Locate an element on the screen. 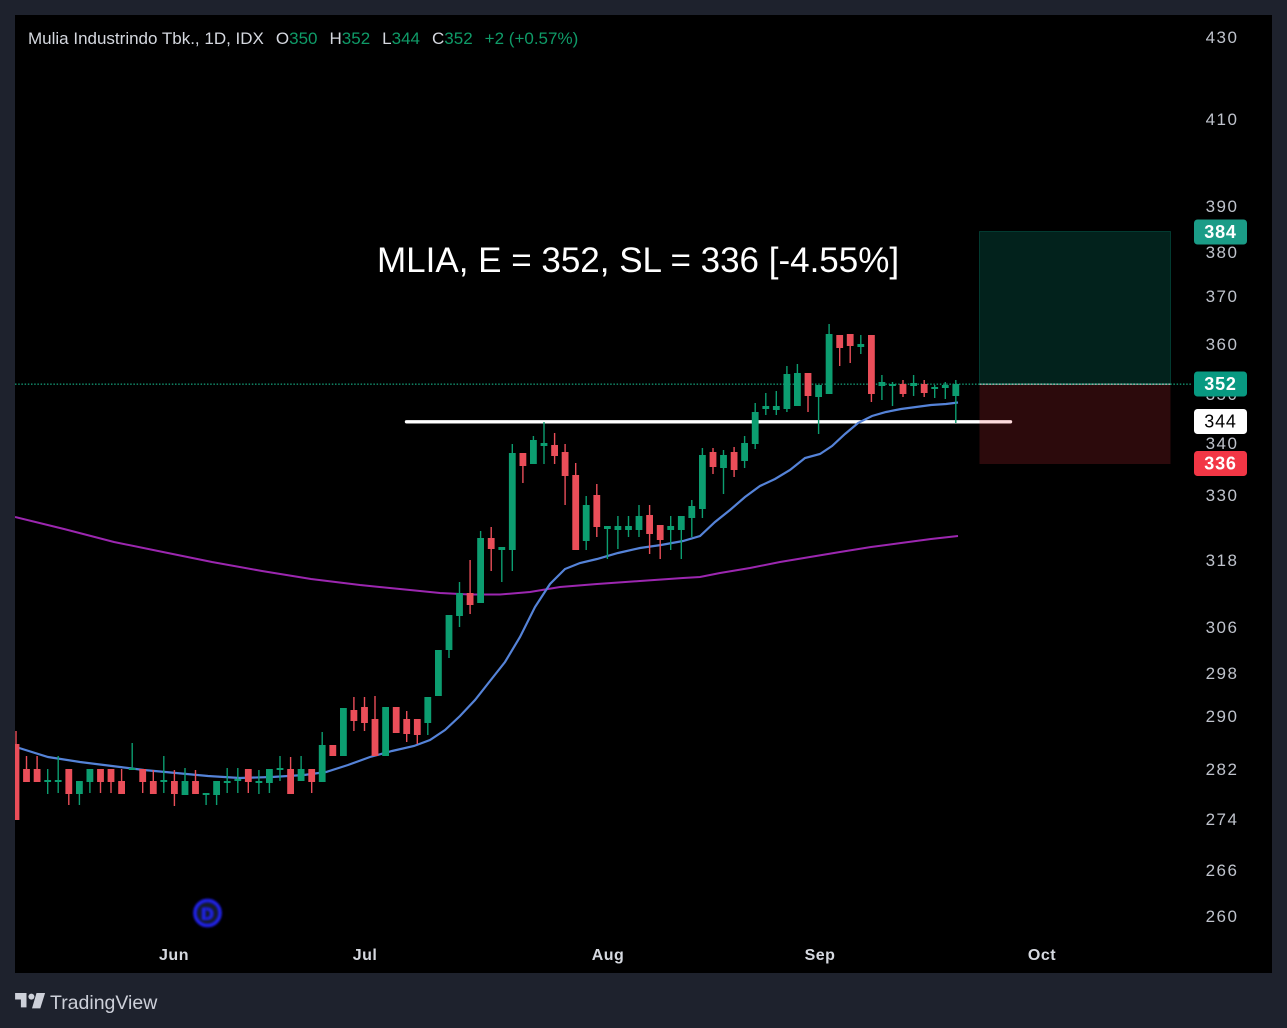 Image resolution: width=1287 pixels, height=1028 pixels. svg-text: 260 is located at coordinates (1222, 916).